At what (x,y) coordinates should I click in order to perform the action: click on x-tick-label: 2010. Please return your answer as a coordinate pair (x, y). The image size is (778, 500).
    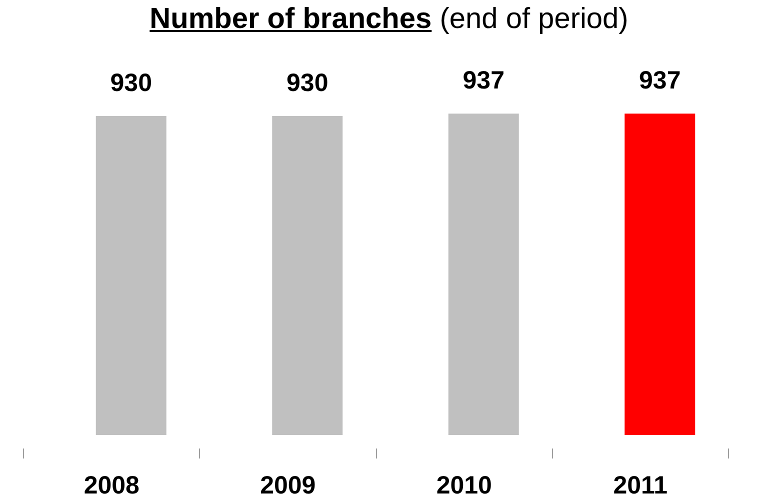
    Looking at the image, I should click on (464, 486).